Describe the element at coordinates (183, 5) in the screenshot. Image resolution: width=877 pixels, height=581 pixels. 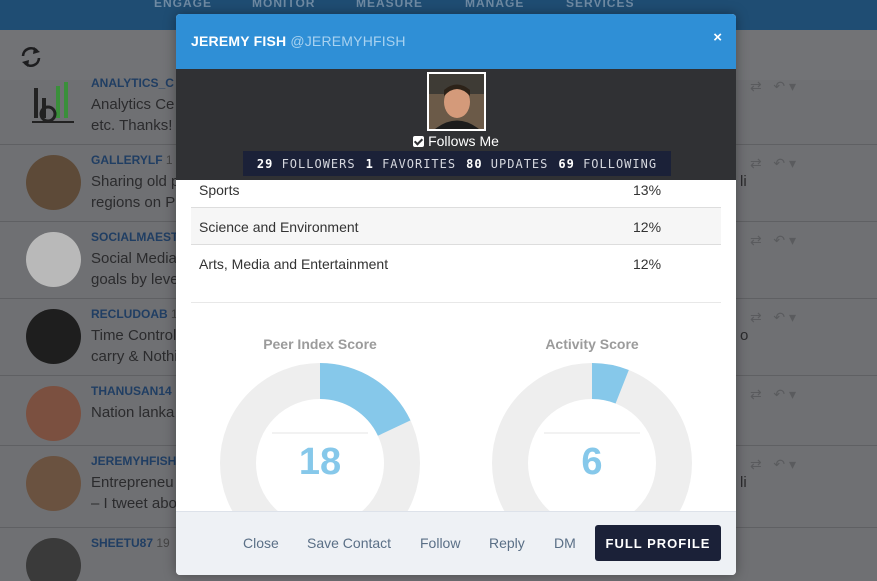
I see `nav-engage: ENGAGE` at that location.